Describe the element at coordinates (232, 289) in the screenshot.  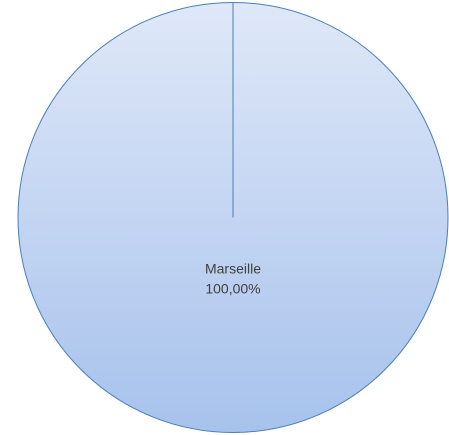
I see `slice-percent-label: 100,00%` at that location.